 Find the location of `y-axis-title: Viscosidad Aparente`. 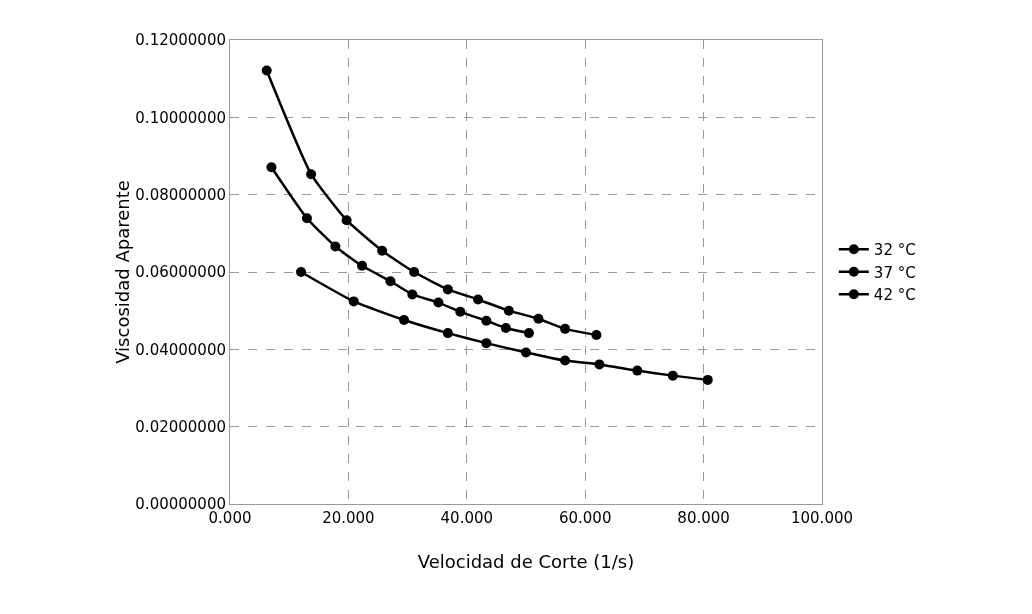

y-axis-title: Viscosidad Aparente is located at coordinates (123, 272).